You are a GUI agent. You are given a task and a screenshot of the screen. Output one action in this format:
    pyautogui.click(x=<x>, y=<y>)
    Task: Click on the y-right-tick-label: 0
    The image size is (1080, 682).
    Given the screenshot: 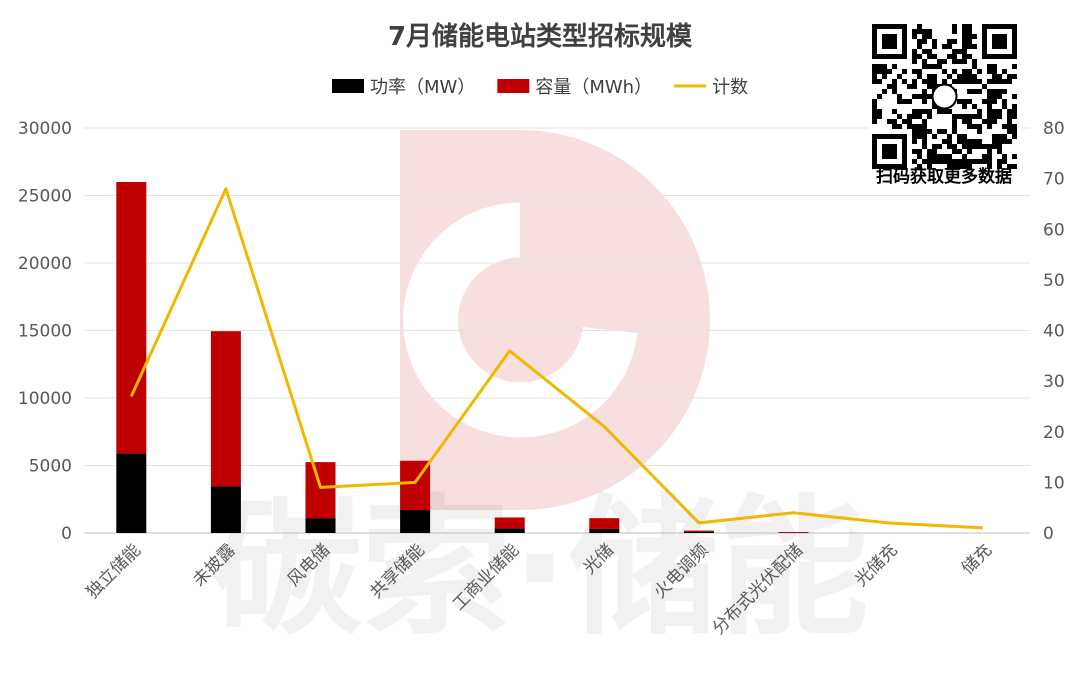 What is the action you would take?
    pyautogui.click(x=1048, y=534)
    